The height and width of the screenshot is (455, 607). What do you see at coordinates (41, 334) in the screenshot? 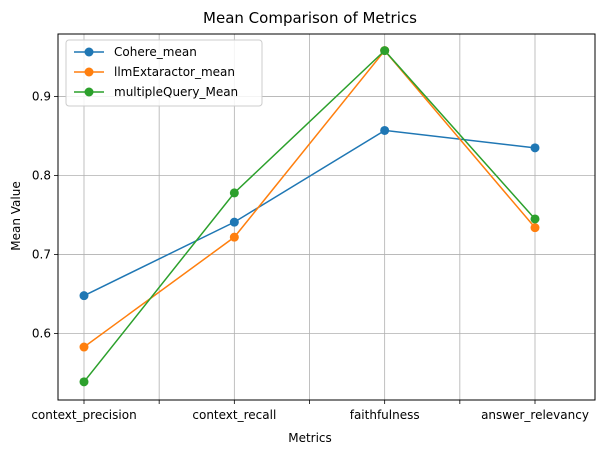
I see `y-tick-label: 0.6` at bounding box center [41, 334].